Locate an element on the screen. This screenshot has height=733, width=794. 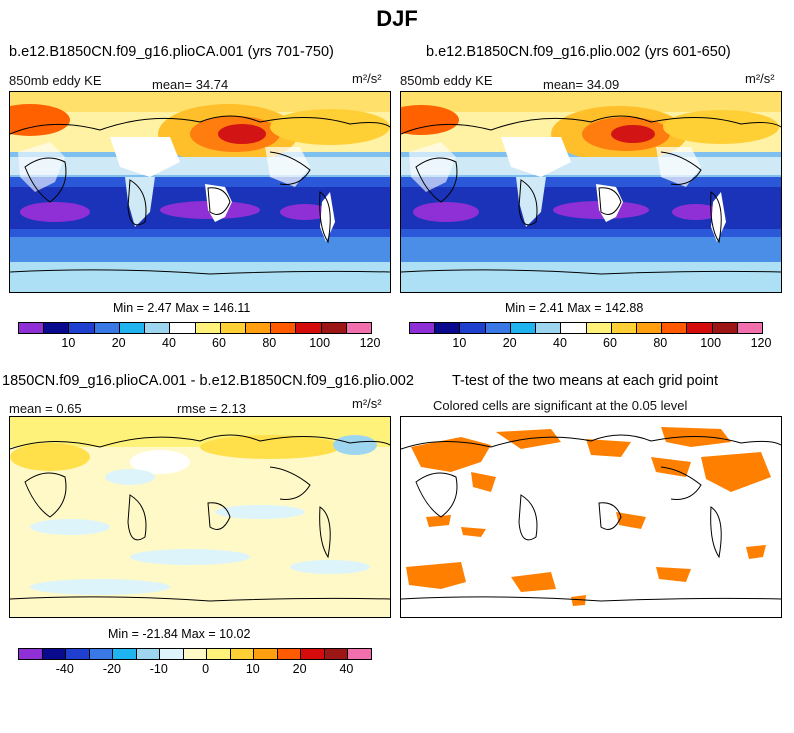
panel2-units-label: m²/s² is located at coordinates (760, 78).